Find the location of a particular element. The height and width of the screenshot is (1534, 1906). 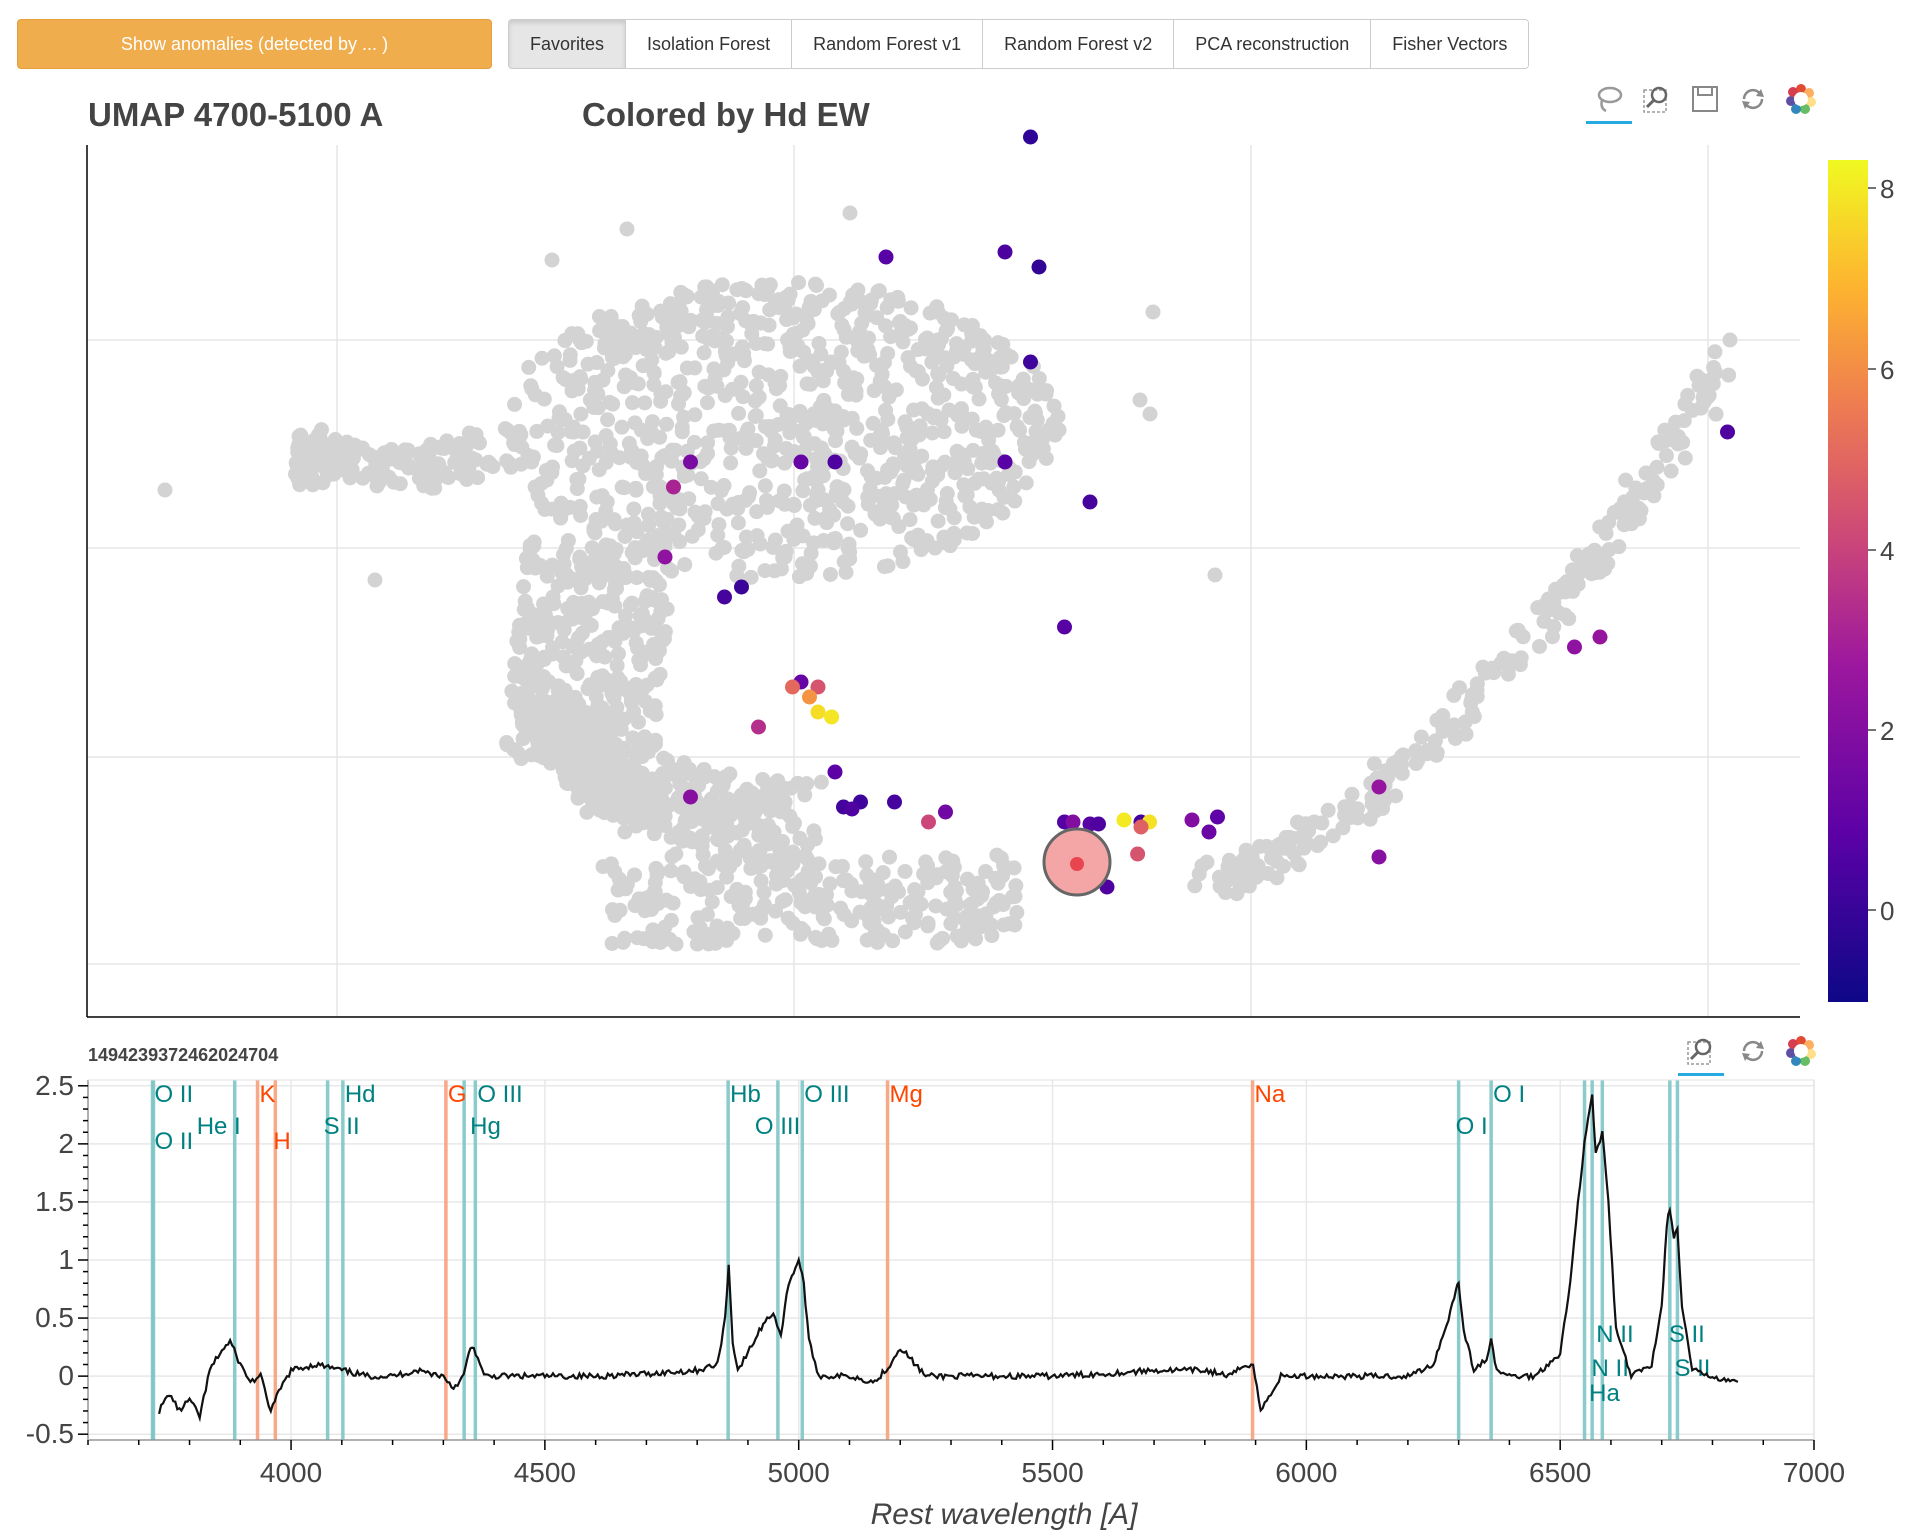

tab-favorites: Favorites is located at coordinates (568, 44).